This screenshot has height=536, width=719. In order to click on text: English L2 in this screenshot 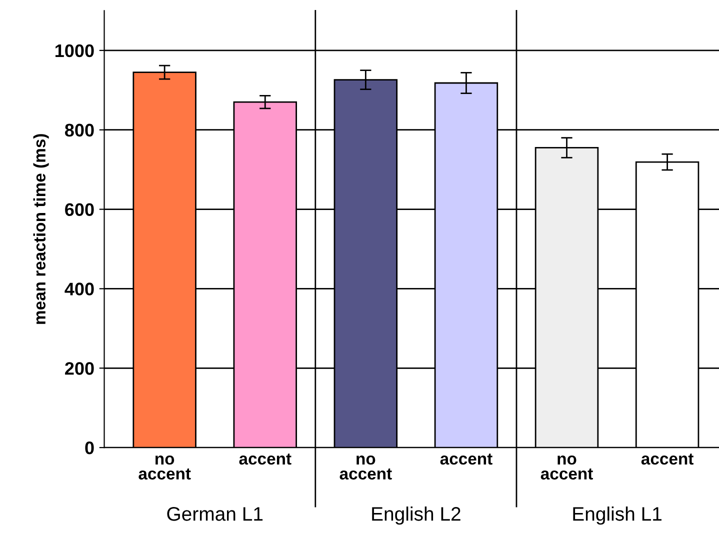, I will do `click(416, 515)`.